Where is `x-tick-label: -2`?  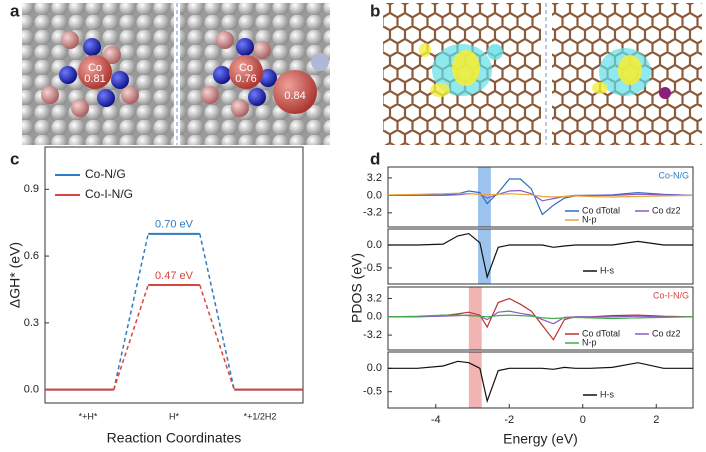 x-tick-label: -2 is located at coordinates (509, 420).